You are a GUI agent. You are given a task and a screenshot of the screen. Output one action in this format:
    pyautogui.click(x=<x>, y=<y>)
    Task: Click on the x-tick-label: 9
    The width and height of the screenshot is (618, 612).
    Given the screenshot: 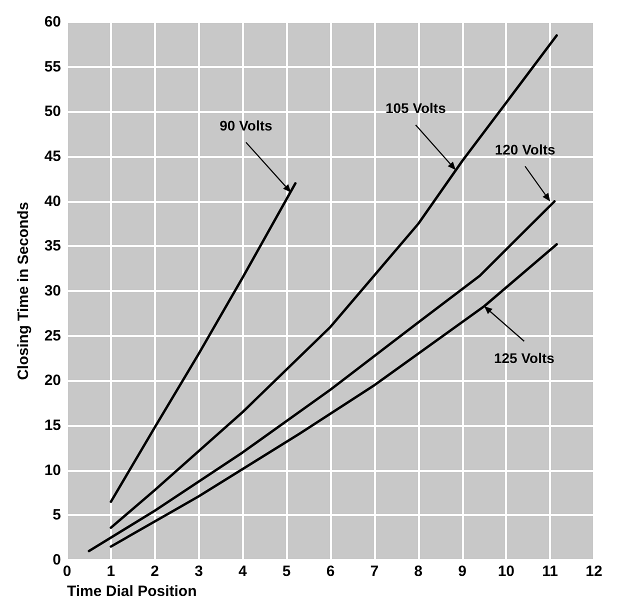 What is the action you would take?
    pyautogui.click(x=462, y=571)
    